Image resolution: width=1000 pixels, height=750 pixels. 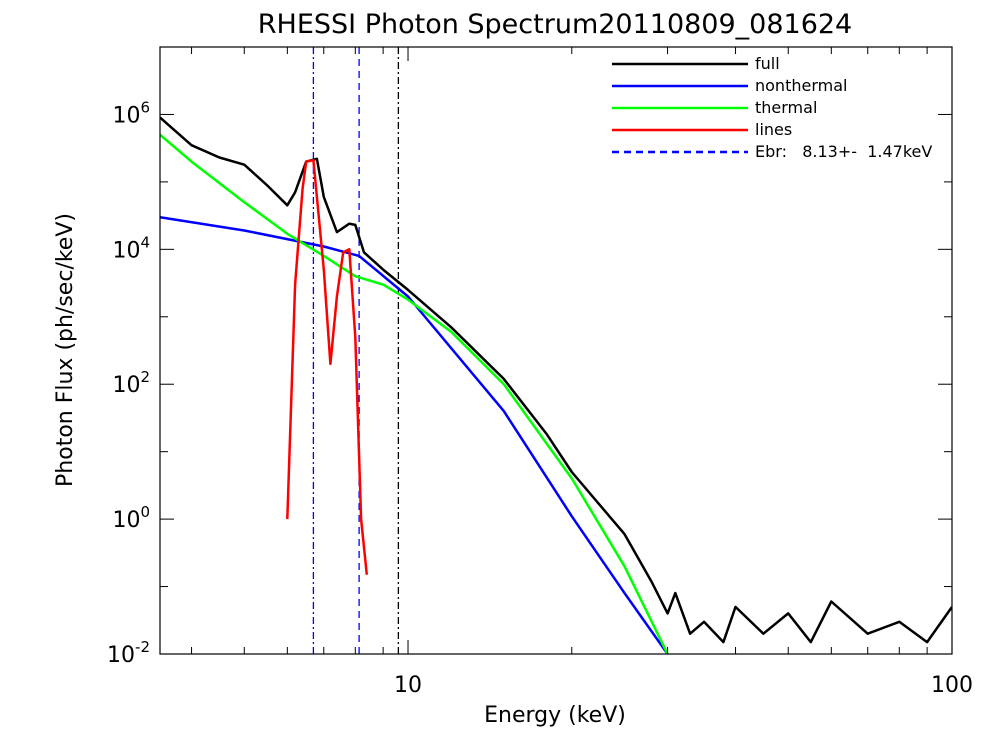 I want to click on y-tick-label: 10⁶, so click(x=131, y=113).